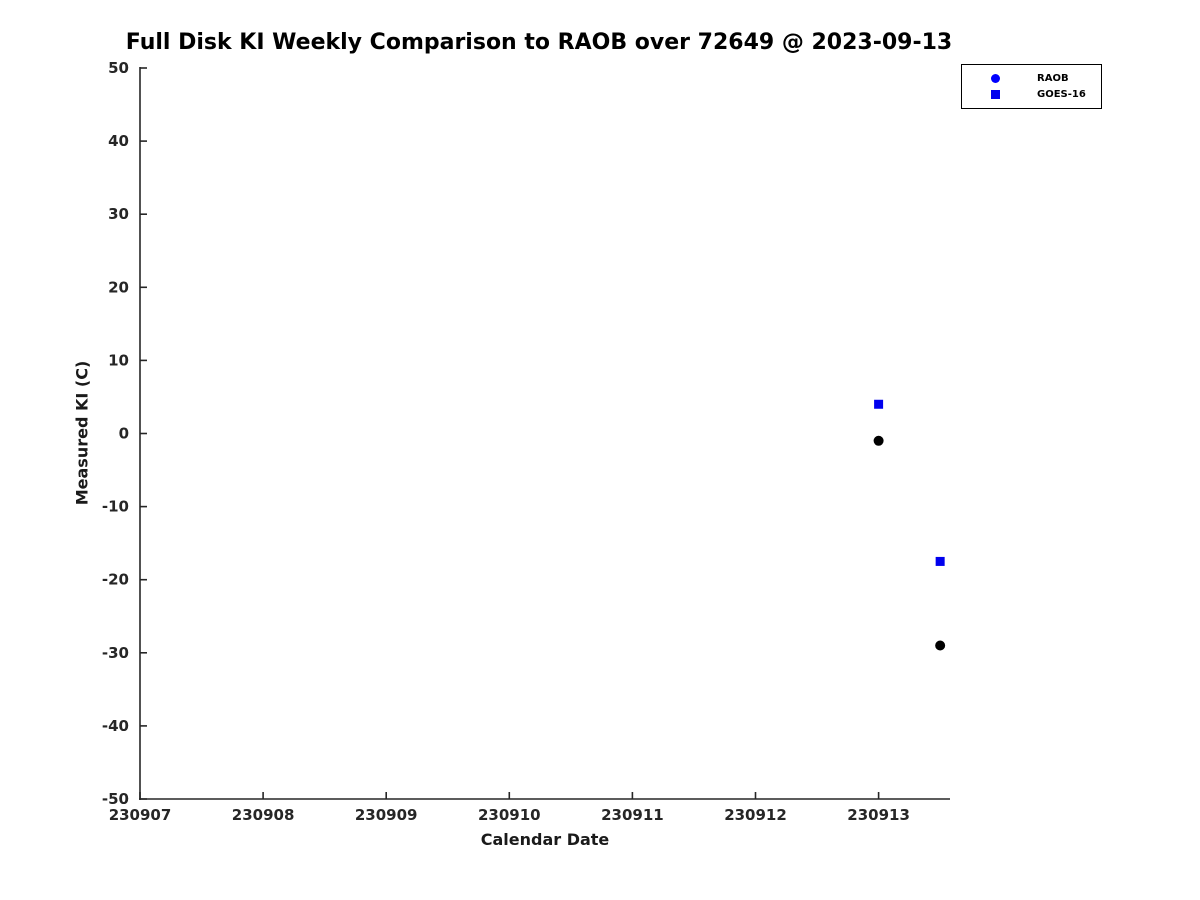 Image resolution: width=1200 pixels, height=900 pixels. Describe the element at coordinates (115, 653) in the screenshot. I see `y-tick-label: -30` at that location.